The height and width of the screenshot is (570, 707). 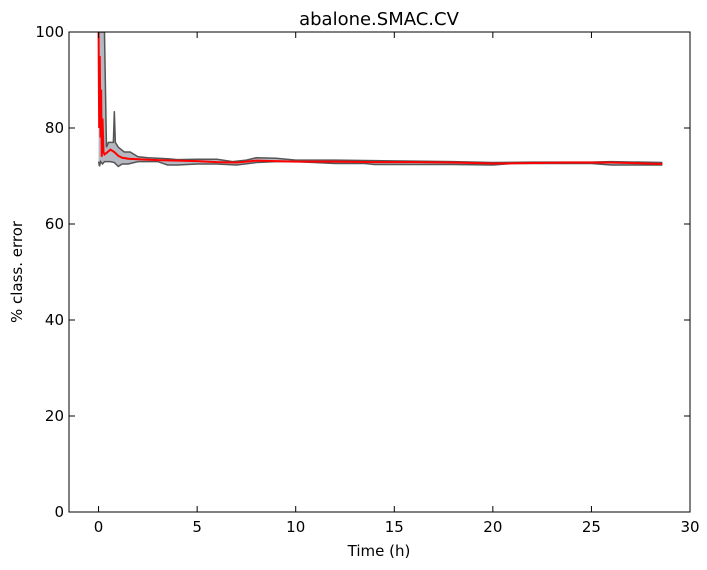 I want to click on x-tick-label: 5, so click(x=197, y=527).